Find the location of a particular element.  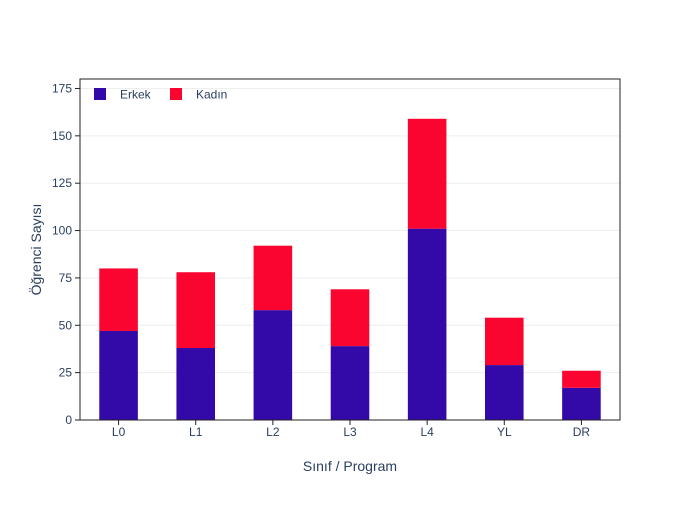

bar-kadın-dr is located at coordinates (581, 379).